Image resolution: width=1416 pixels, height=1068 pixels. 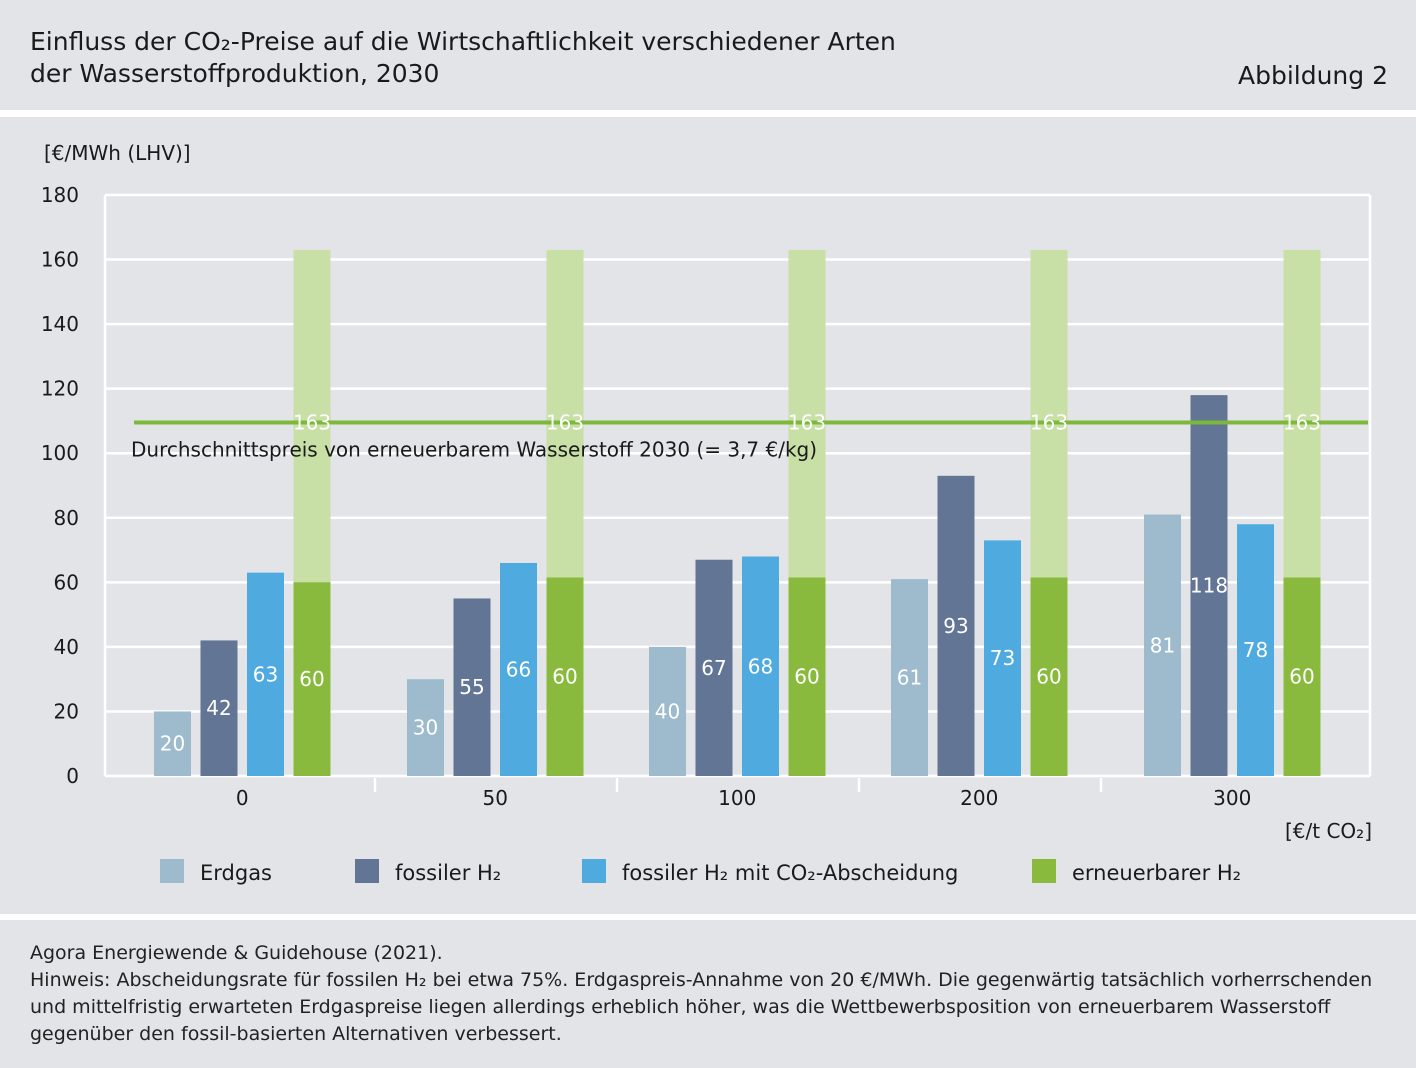 I want to click on bar-value-label: 78, so click(x=1255, y=650).